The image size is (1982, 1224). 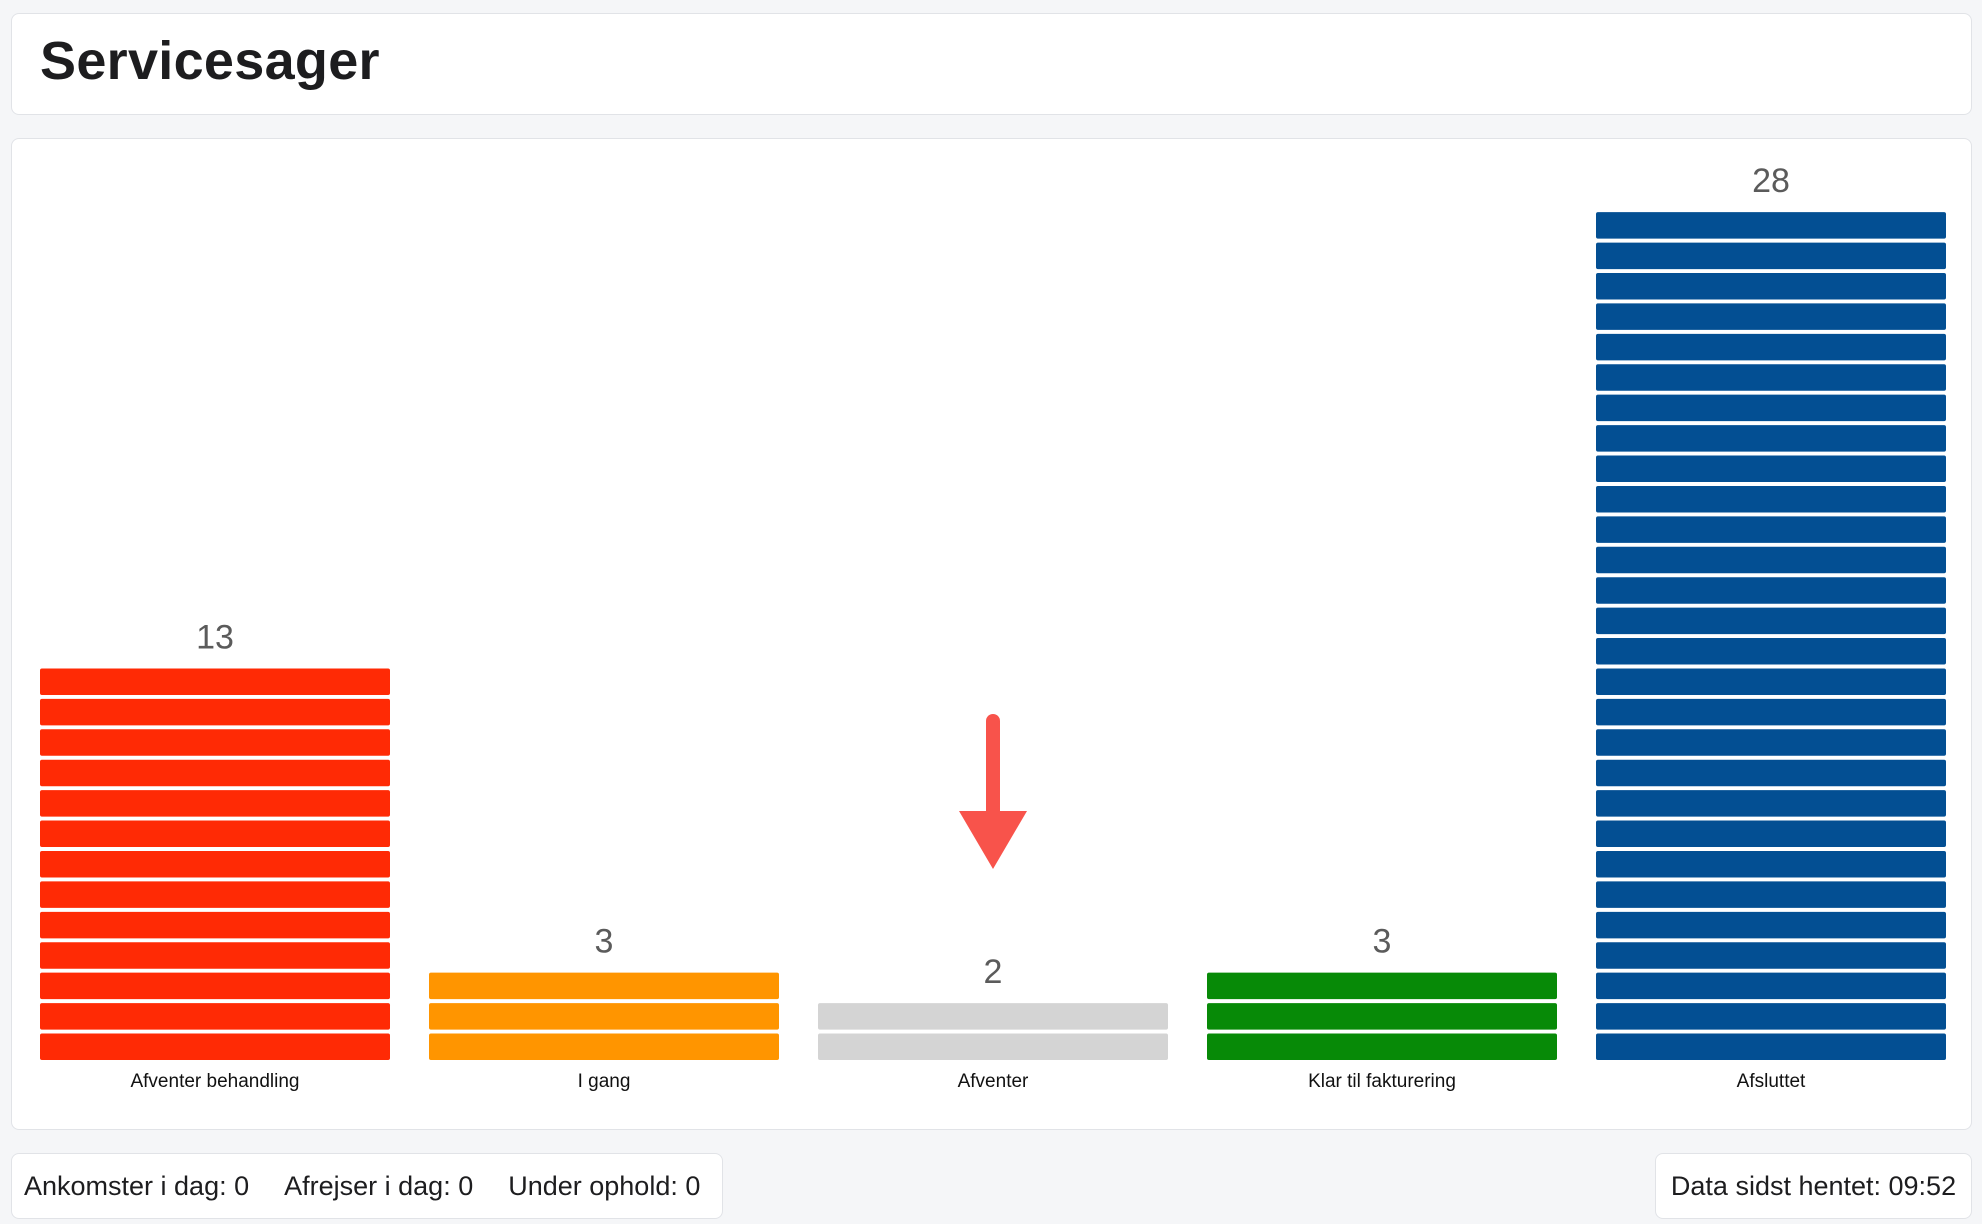 What do you see at coordinates (604, 1081) in the screenshot?
I see `category-label-i-gang: I gang` at bounding box center [604, 1081].